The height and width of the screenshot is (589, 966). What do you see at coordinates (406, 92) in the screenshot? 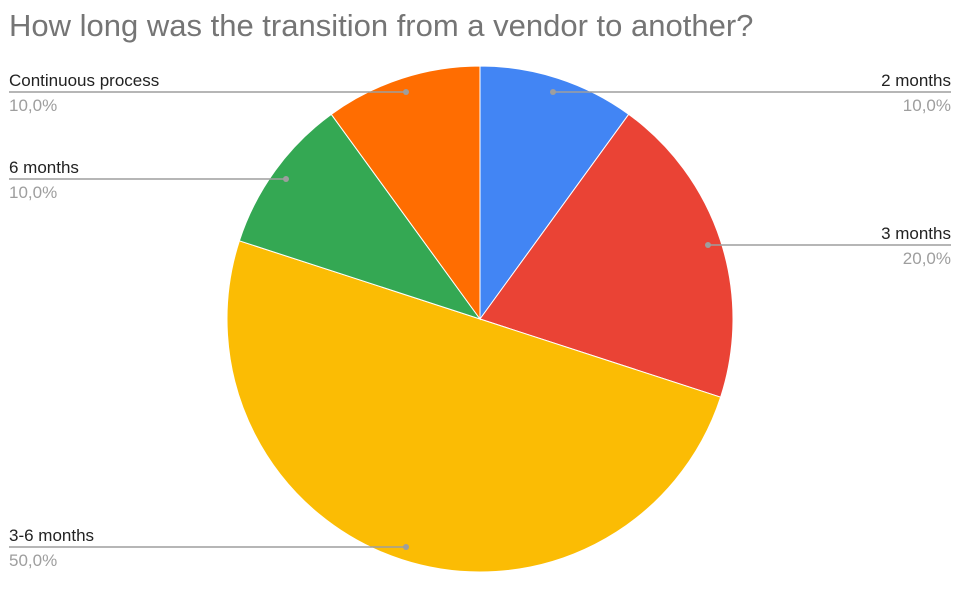
I see `leader-dot-continuous-process` at bounding box center [406, 92].